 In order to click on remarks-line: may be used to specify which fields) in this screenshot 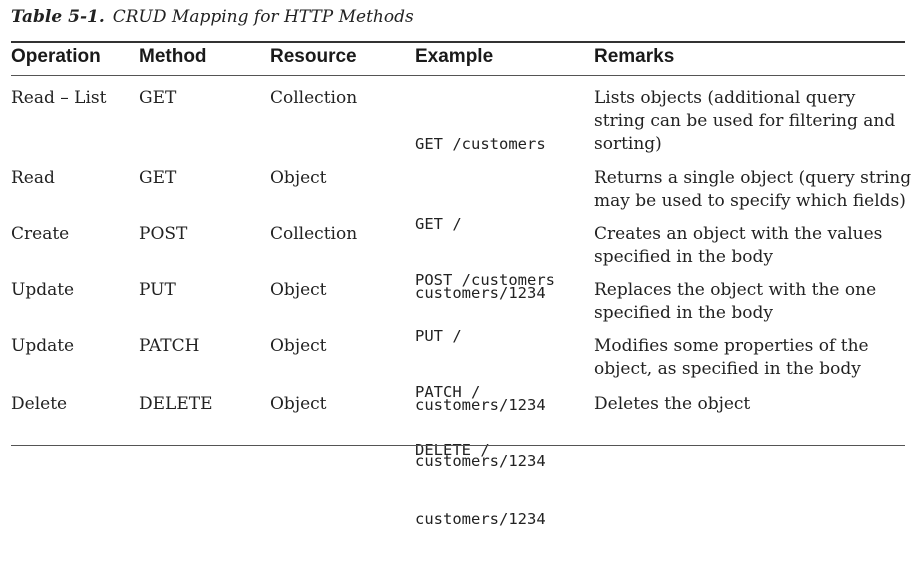, I will do `click(750, 201)`.